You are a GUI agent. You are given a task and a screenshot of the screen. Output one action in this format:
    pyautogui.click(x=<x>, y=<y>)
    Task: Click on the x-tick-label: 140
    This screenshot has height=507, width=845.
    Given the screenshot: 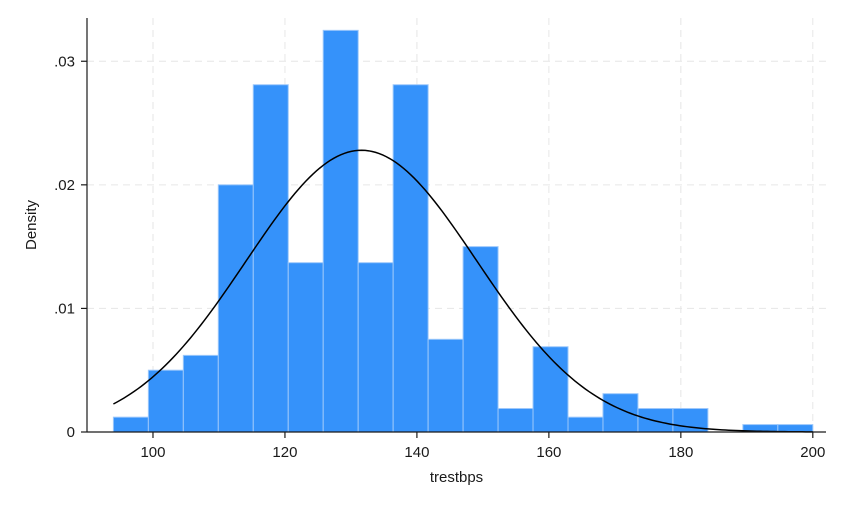 What is the action you would take?
    pyautogui.click(x=416, y=452)
    